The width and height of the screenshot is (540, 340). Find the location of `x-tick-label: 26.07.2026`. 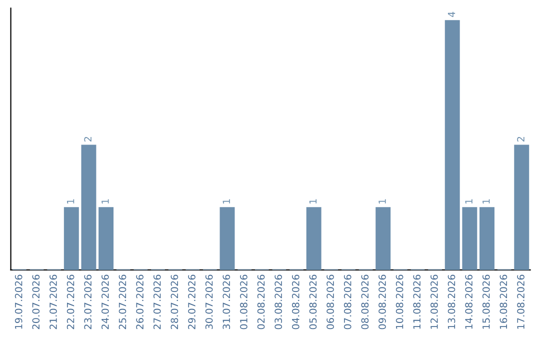

x-tick-label: 26.07.2026 is located at coordinates (140, 302).